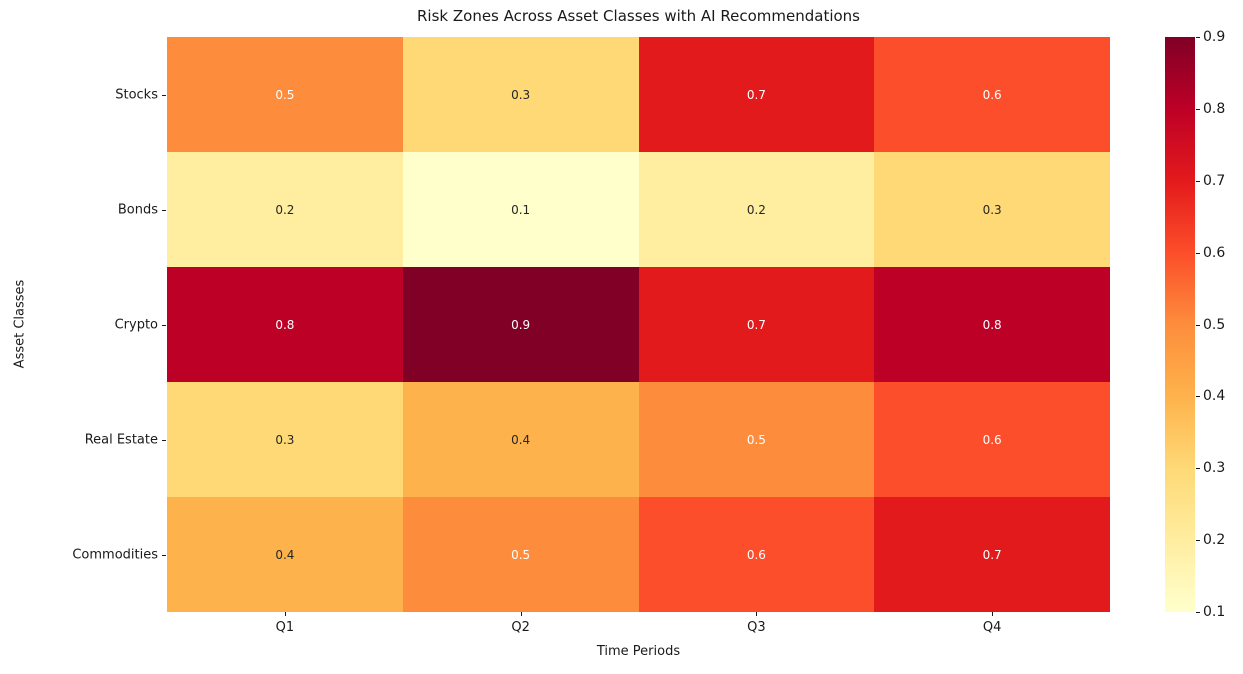 Image resolution: width=1243 pixels, height=674 pixels. I want to click on colorbar-tick-label-0.2: 0.2, so click(1214, 540).